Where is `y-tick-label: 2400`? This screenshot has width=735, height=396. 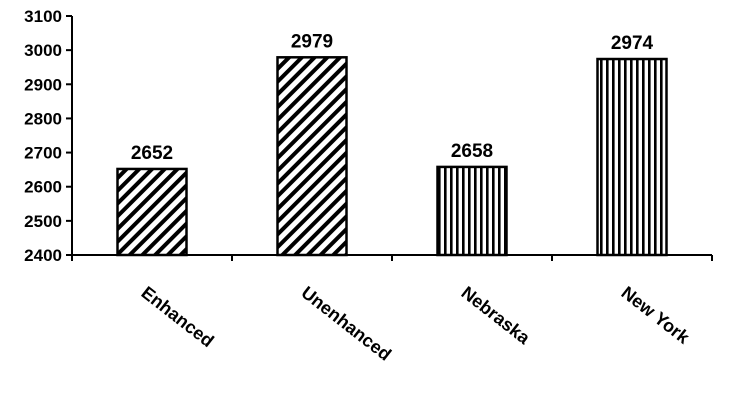
y-tick-label: 2400 is located at coordinates (43, 255).